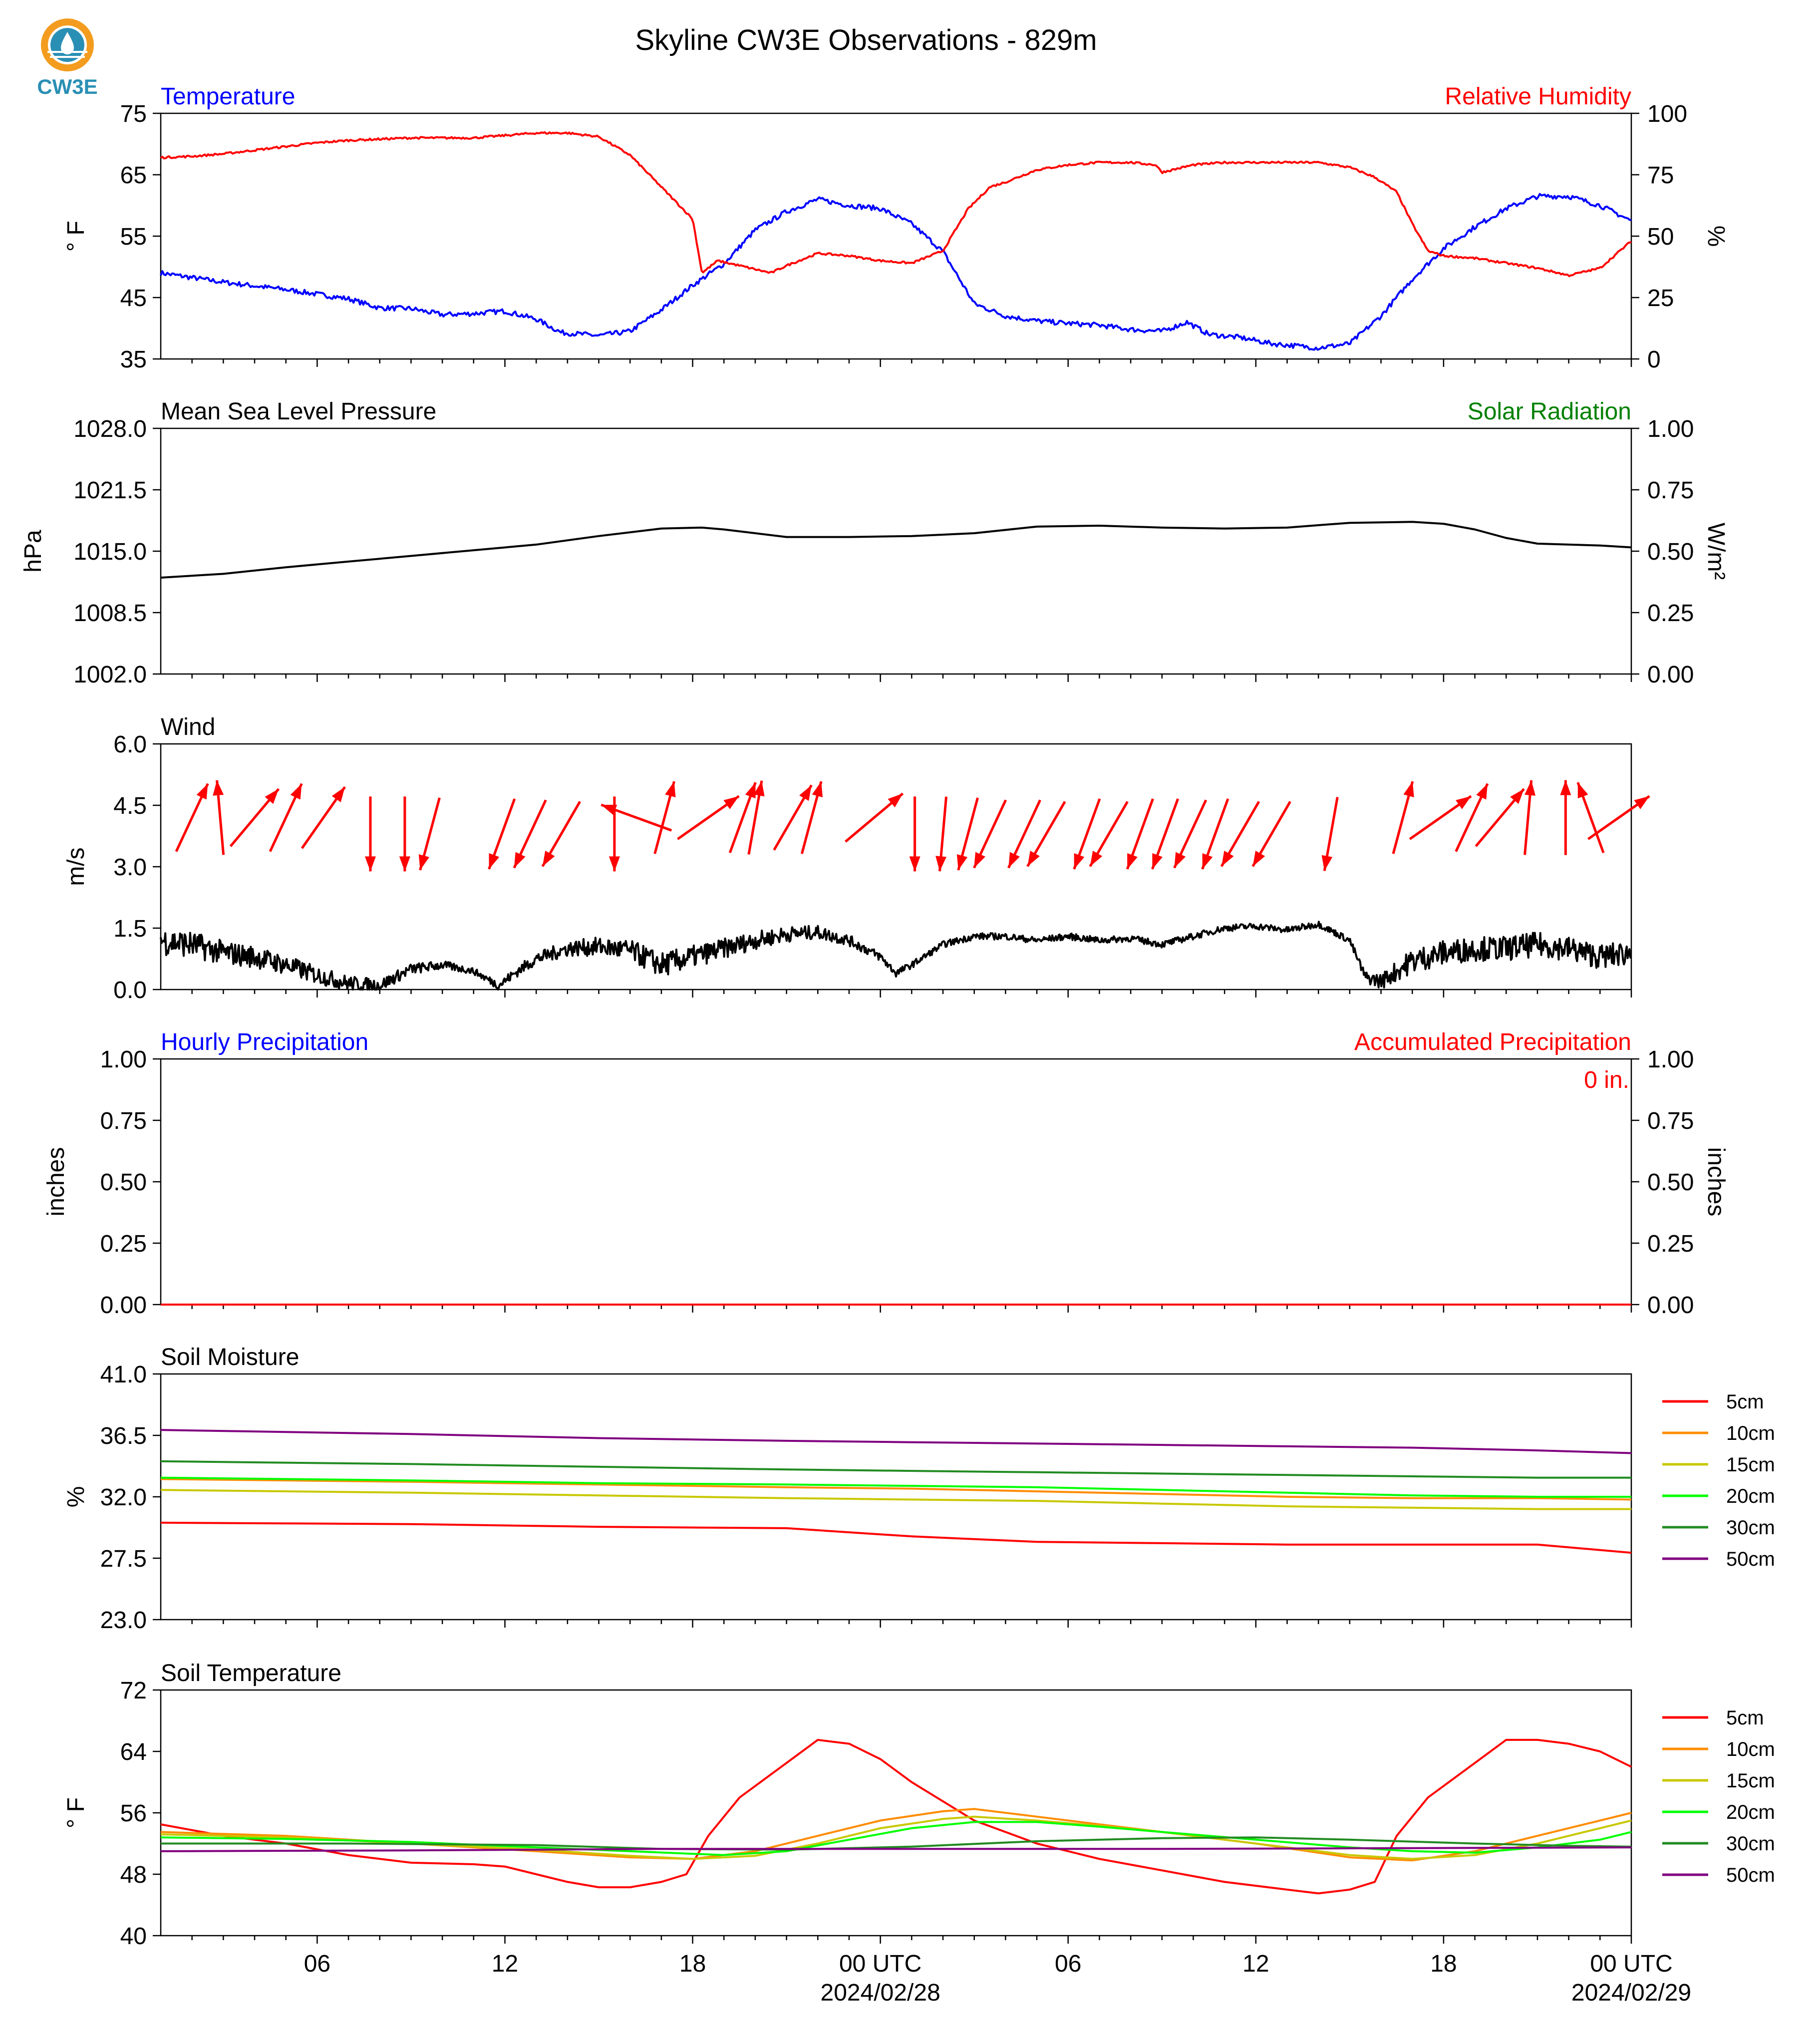  Describe the element at coordinates (110, 491) in the screenshot. I see `y-tick-label: 1021.5` at that location.